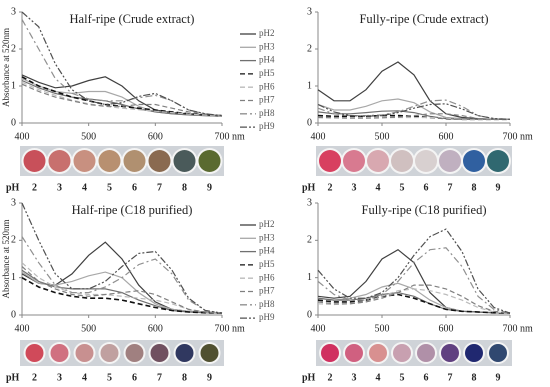 This screenshot has height=387, width=550. What do you see at coordinates (424, 210) in the screenshot?
I see `chart-title: Fully-ripe (C18 purified)` at bounding box center [424, 210].